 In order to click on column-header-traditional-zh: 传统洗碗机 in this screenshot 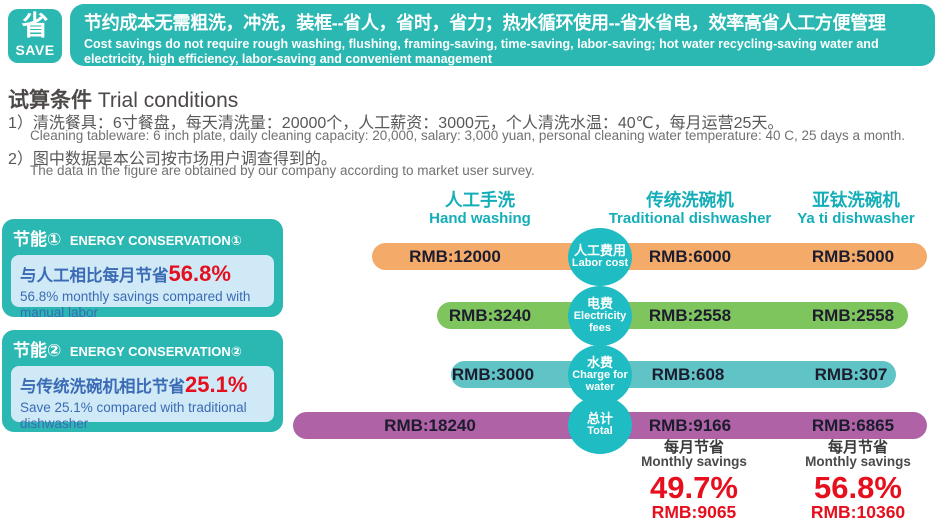, I will do `click(690, 200)`.